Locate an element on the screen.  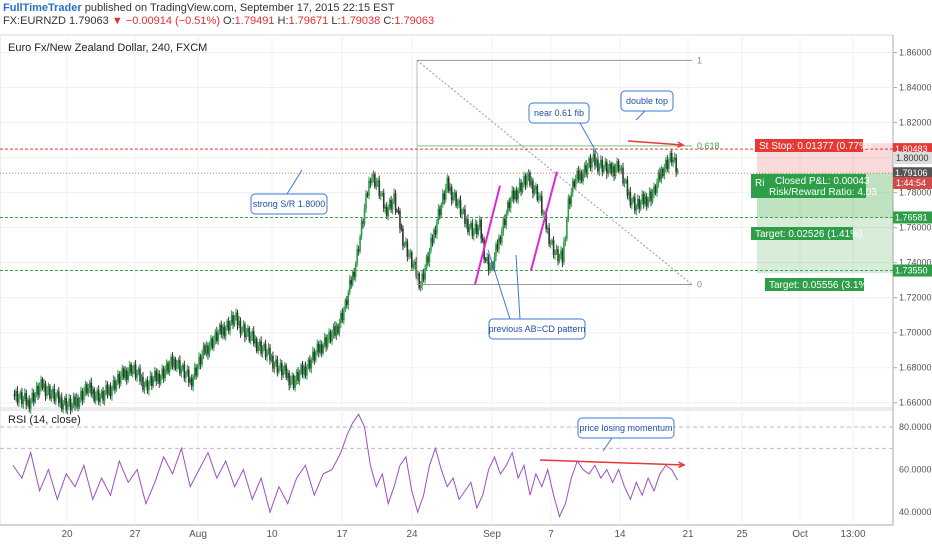
x-tick-label: 25 is located at coordinates (742, 534).